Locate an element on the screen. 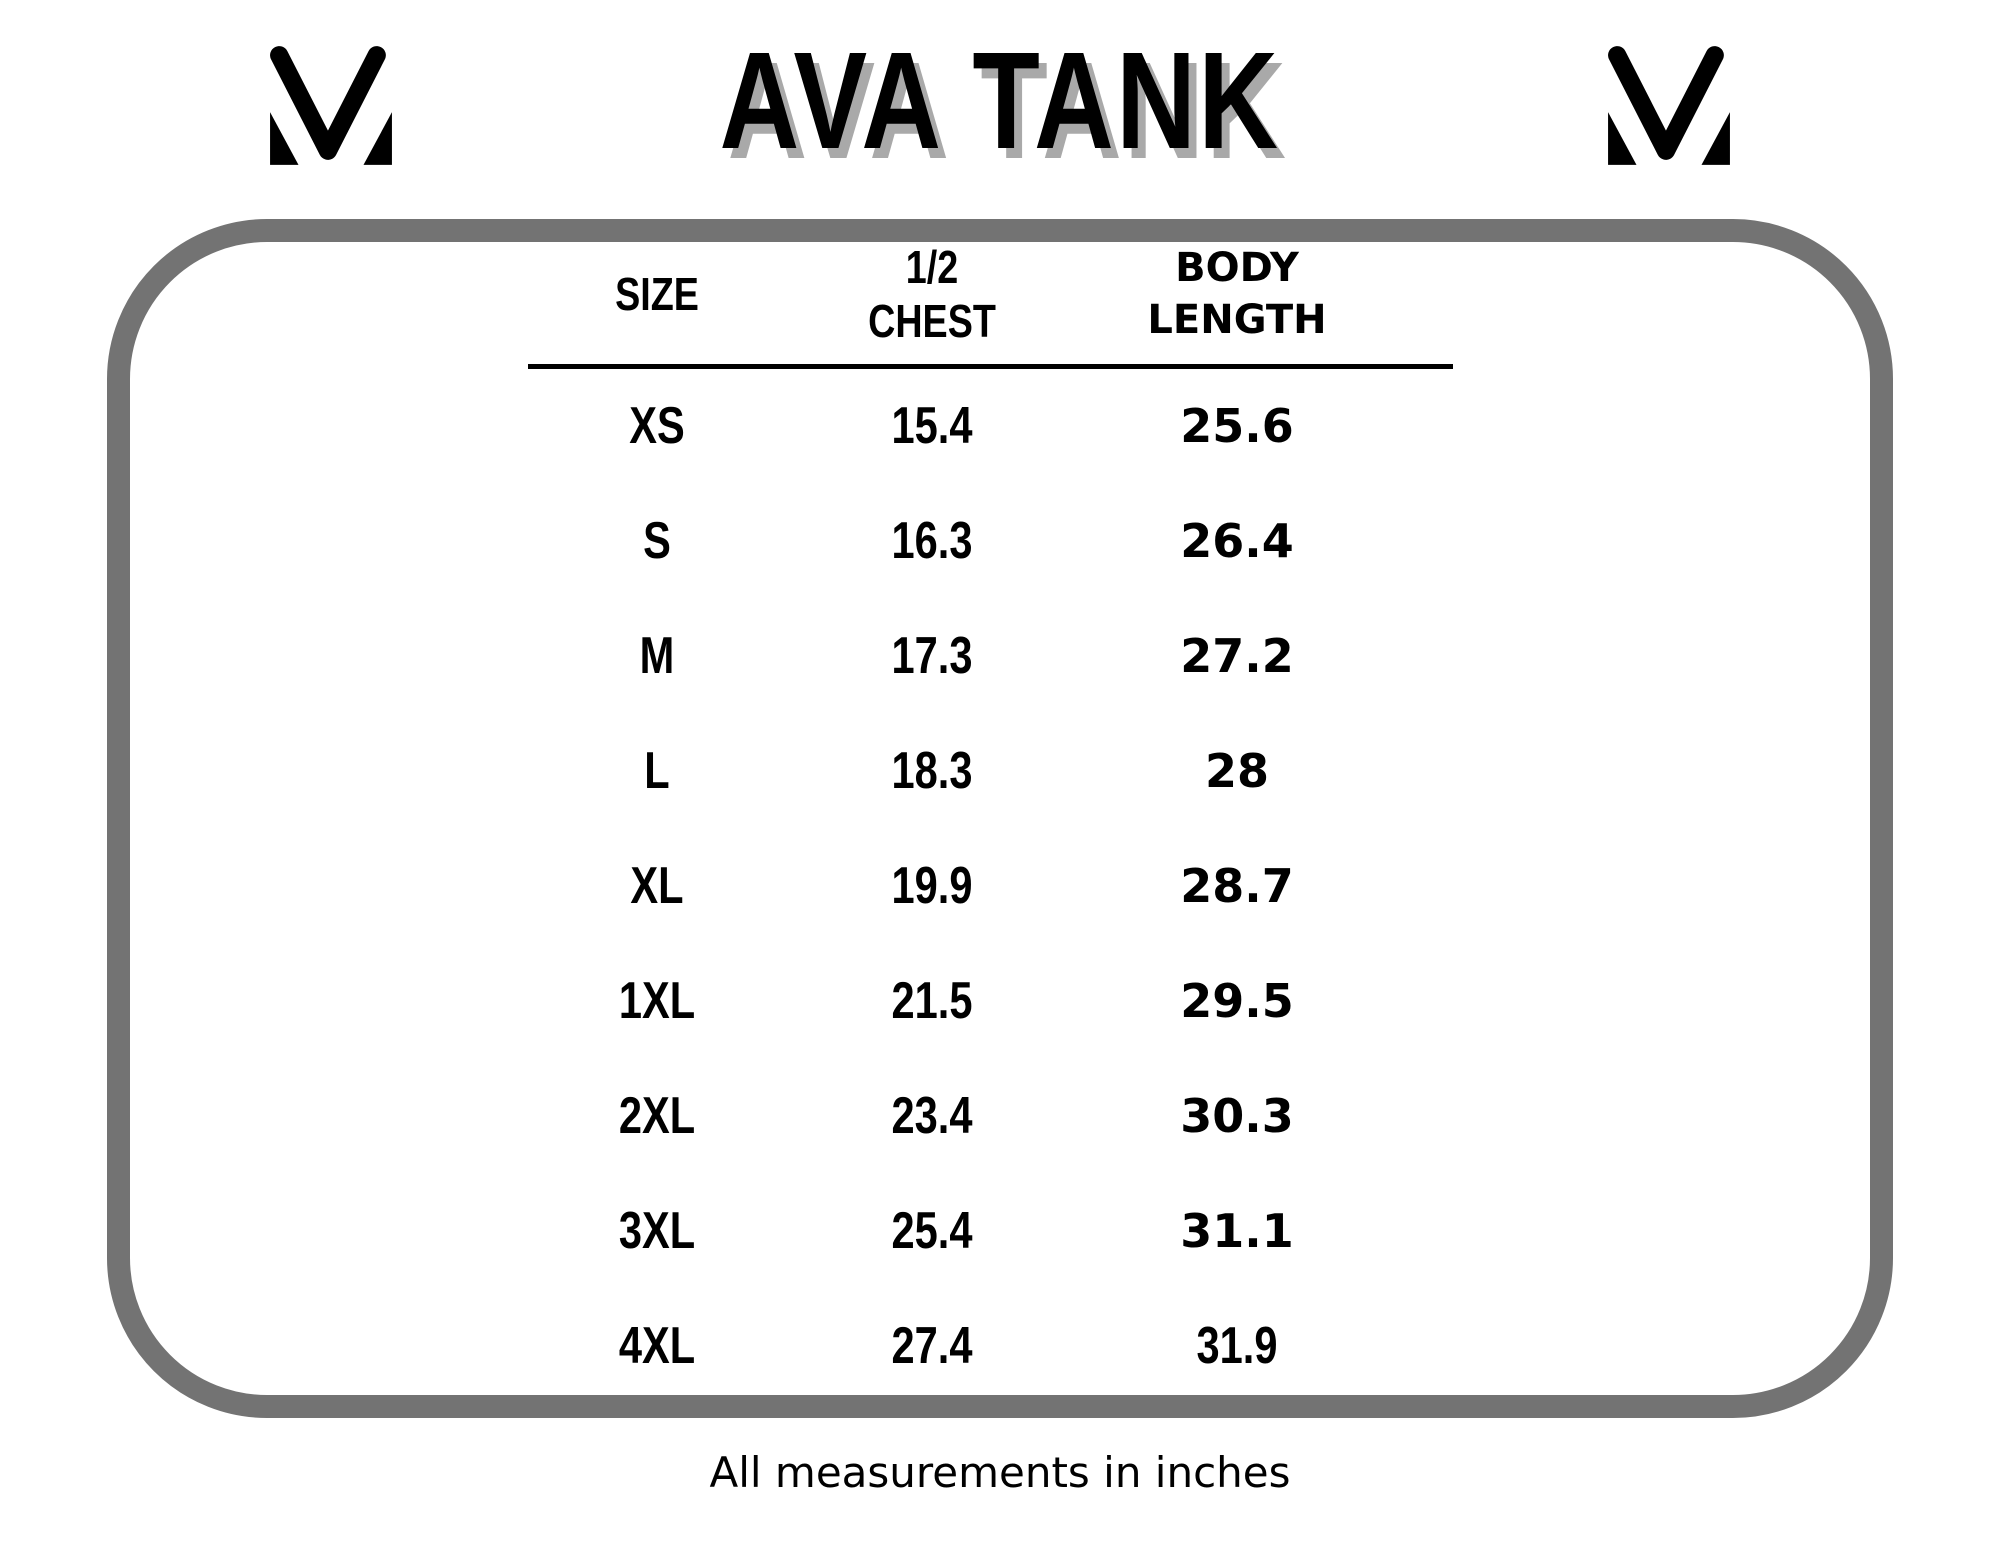 Image resolution: width=2000 pixels, height=1545 pixels. size-cell: 3XL is located at coordinates (657, 1230).